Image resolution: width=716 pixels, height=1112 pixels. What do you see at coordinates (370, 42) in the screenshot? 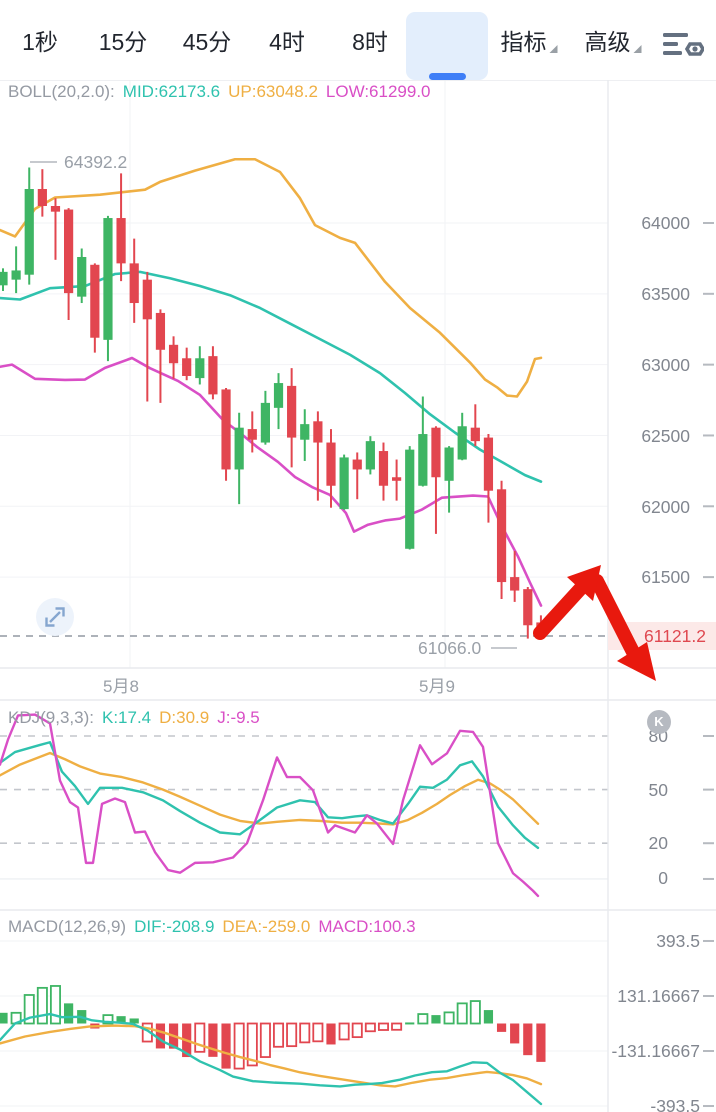
I see `tab-8h: 8时` at bounding box center [370, 42].